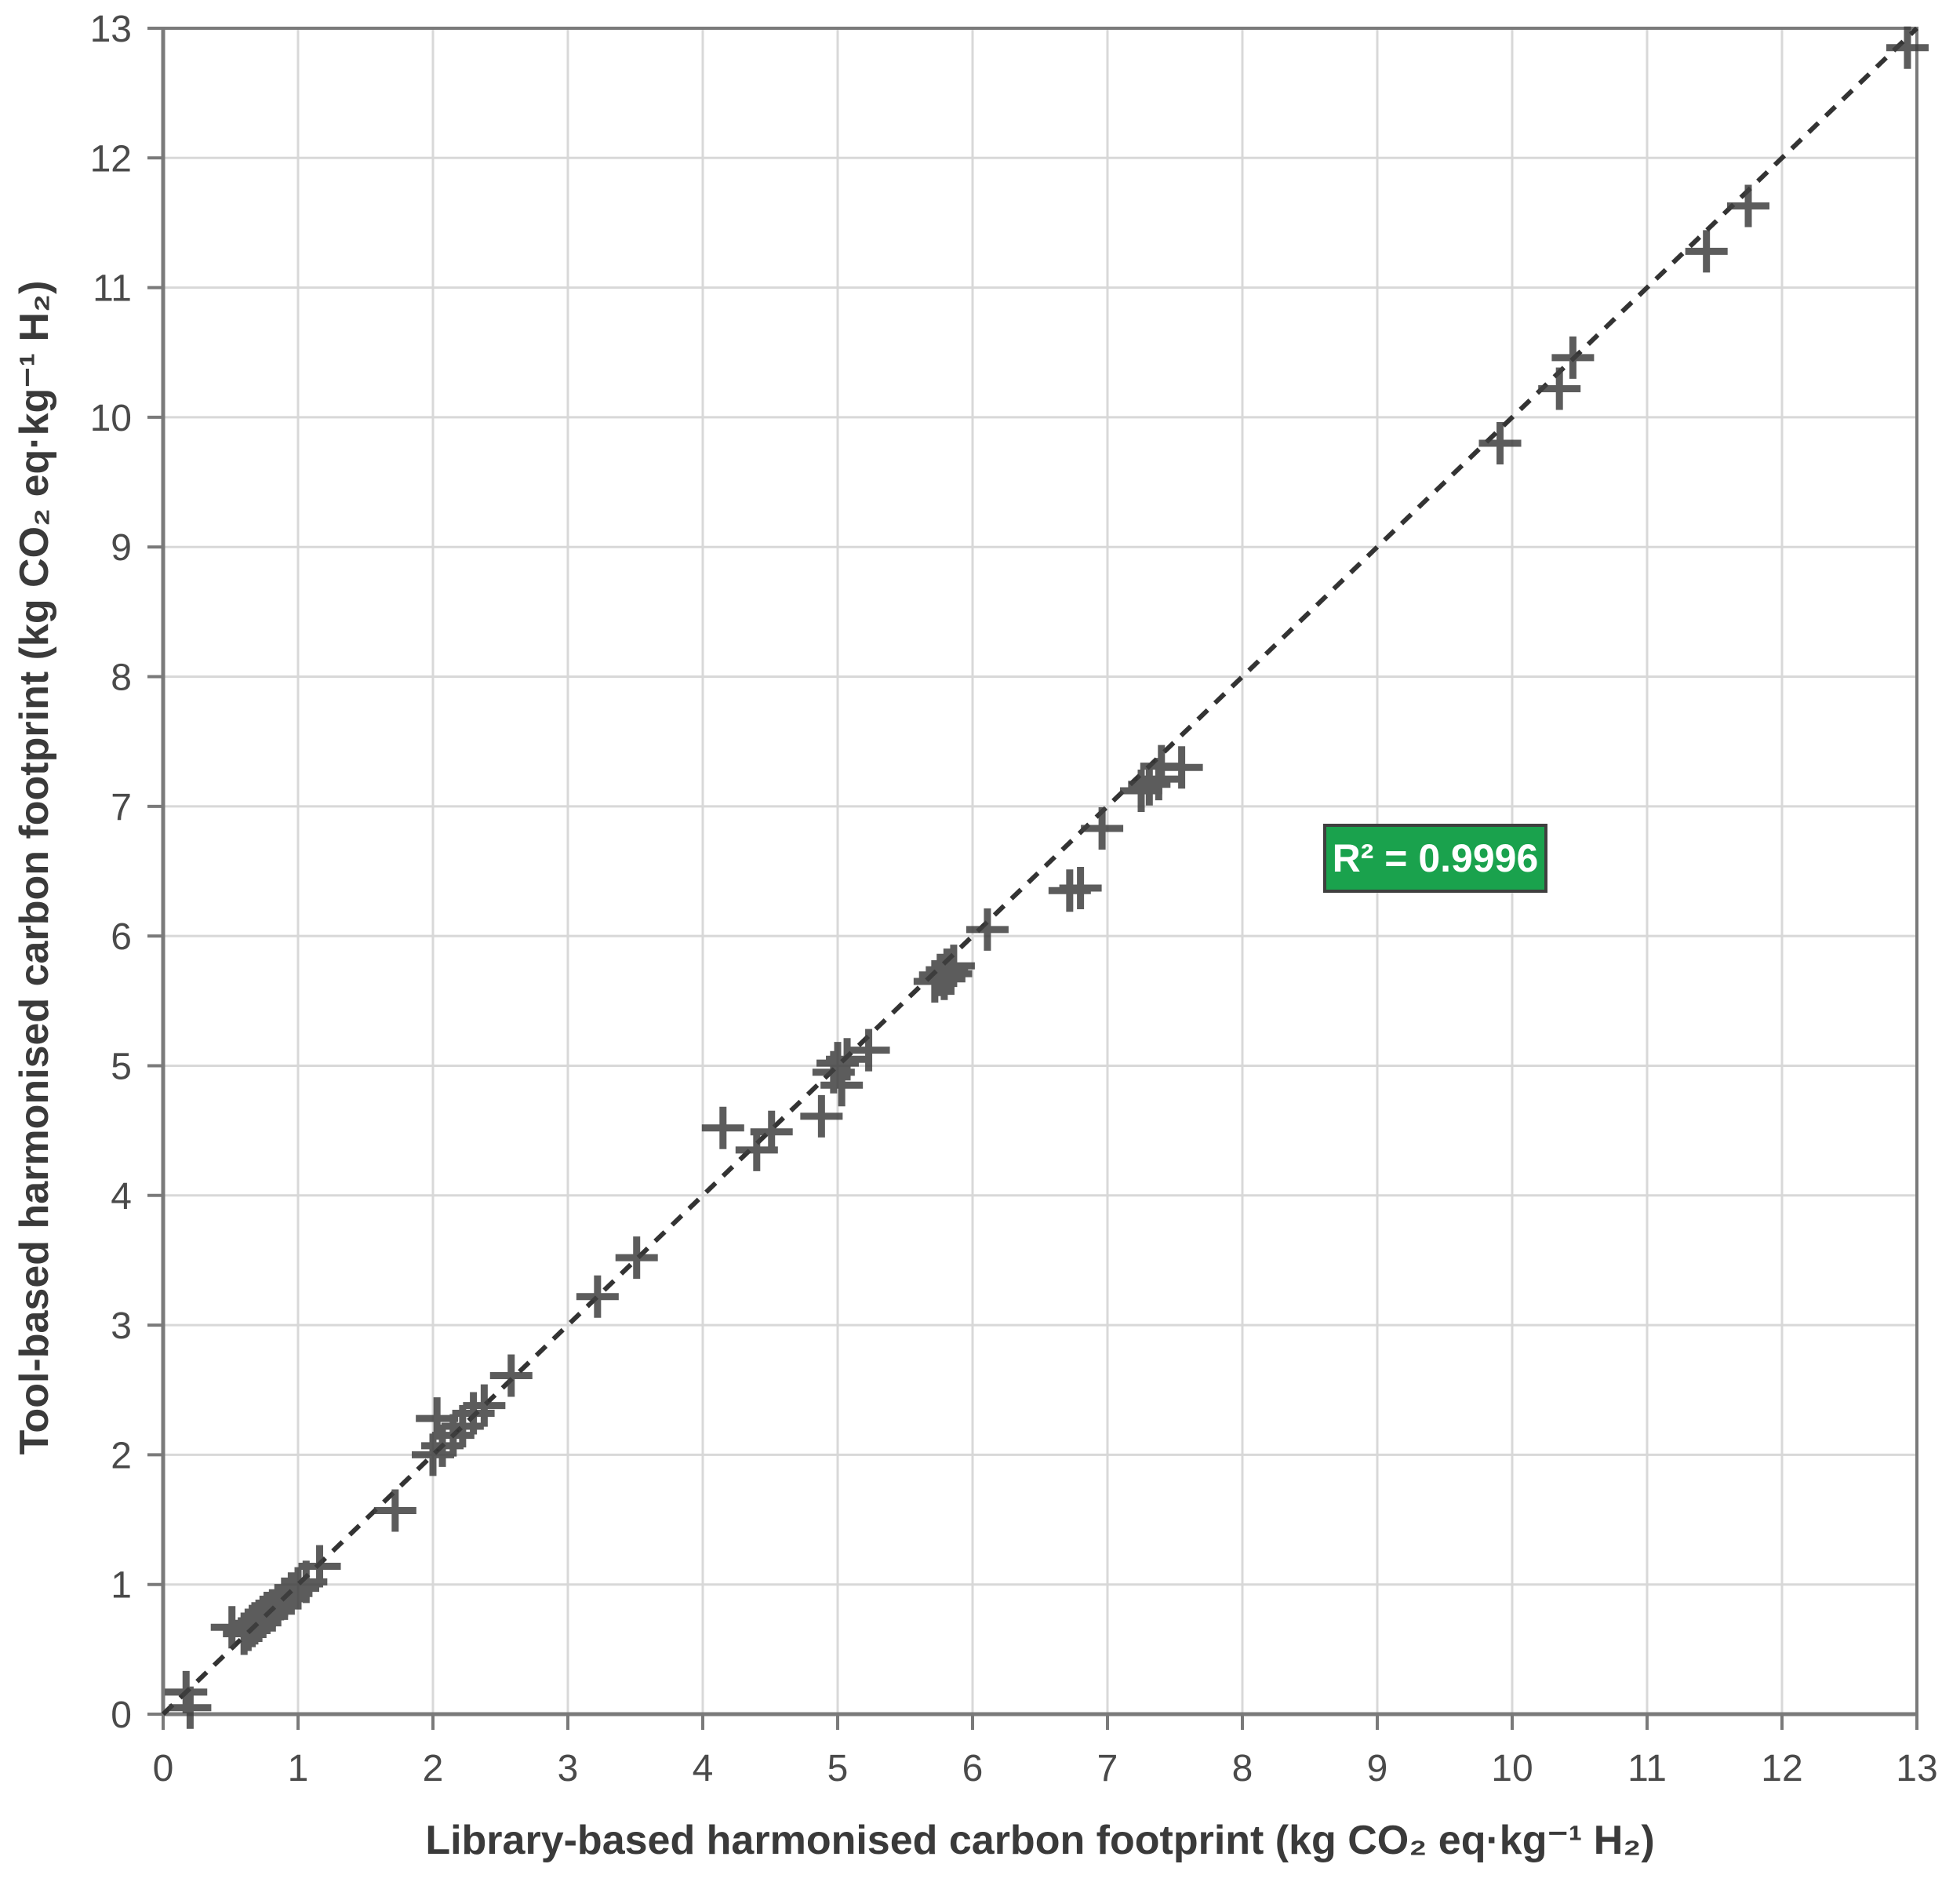 This screenshot has height=1904, width=1942. I want to click on y-tick-label: 12, so click(111, 159).